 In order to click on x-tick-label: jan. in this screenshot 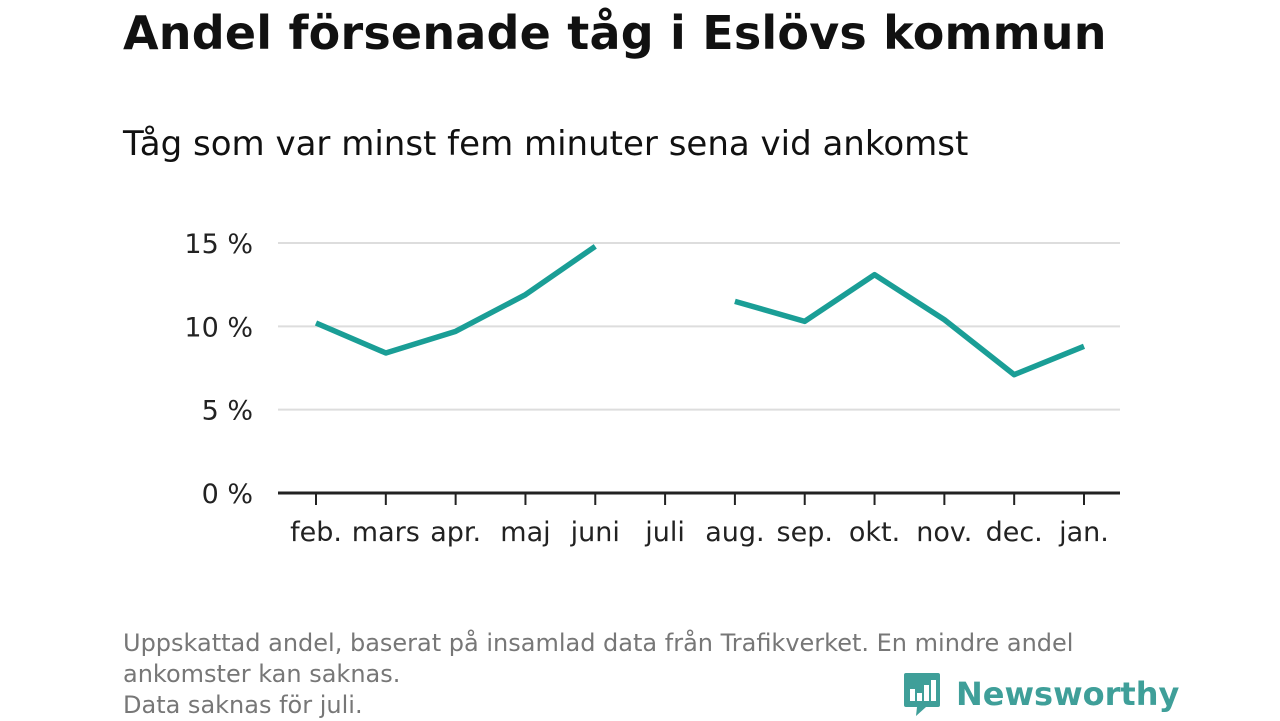, I will do `click(1083, 532)`.